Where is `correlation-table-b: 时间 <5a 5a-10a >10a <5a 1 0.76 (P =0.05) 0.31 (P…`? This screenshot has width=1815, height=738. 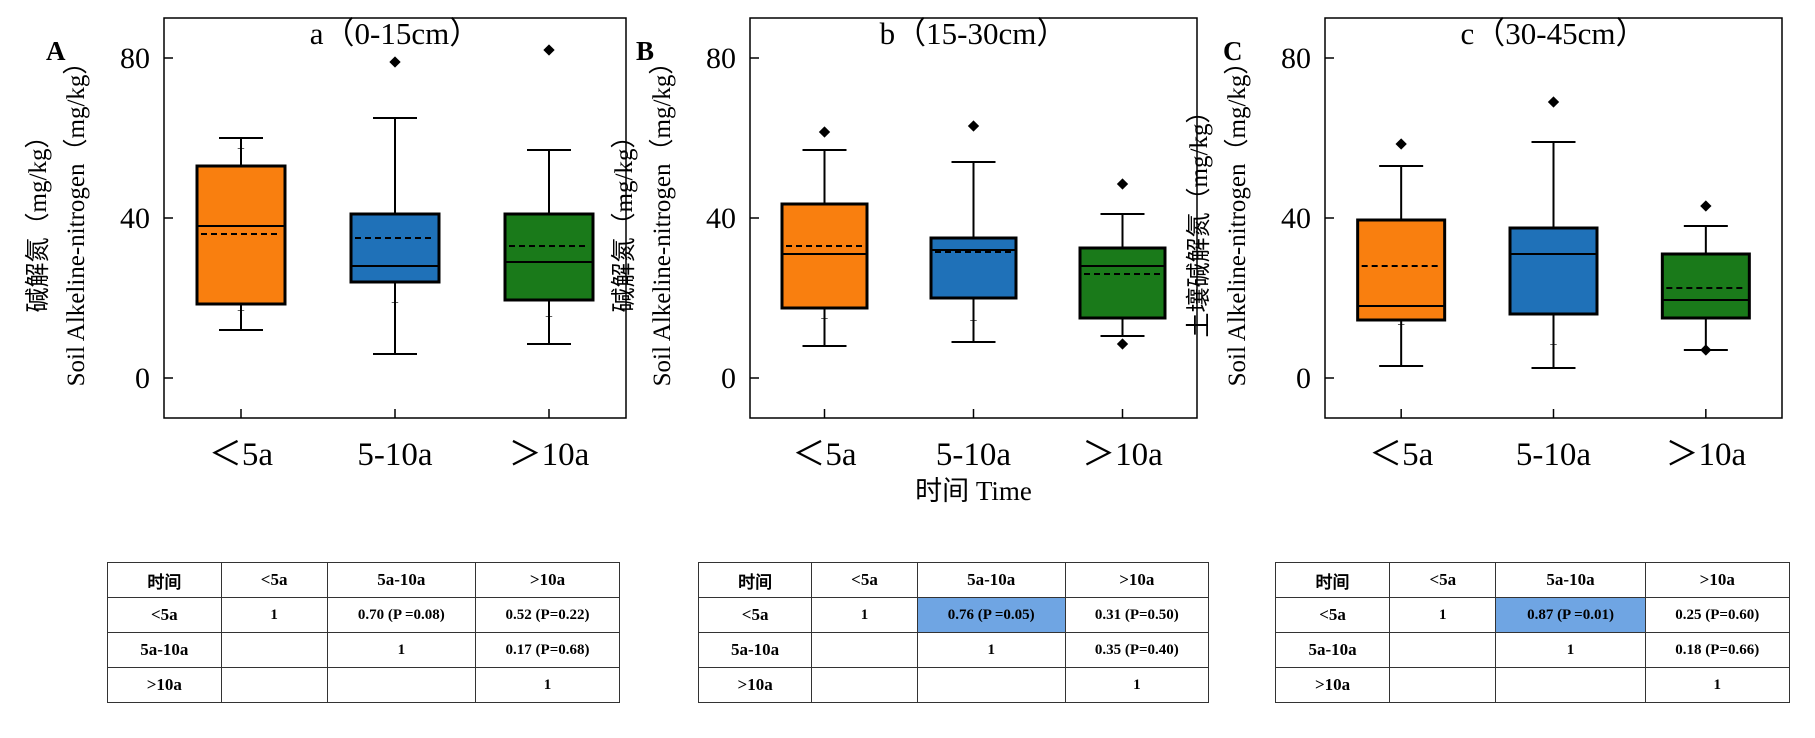 correlation-table-b: 时间 <5a 5a-10a >10a <5a 1 0.76 (P =0.05) 0.31 (P… is located at coordinates (953, 632).